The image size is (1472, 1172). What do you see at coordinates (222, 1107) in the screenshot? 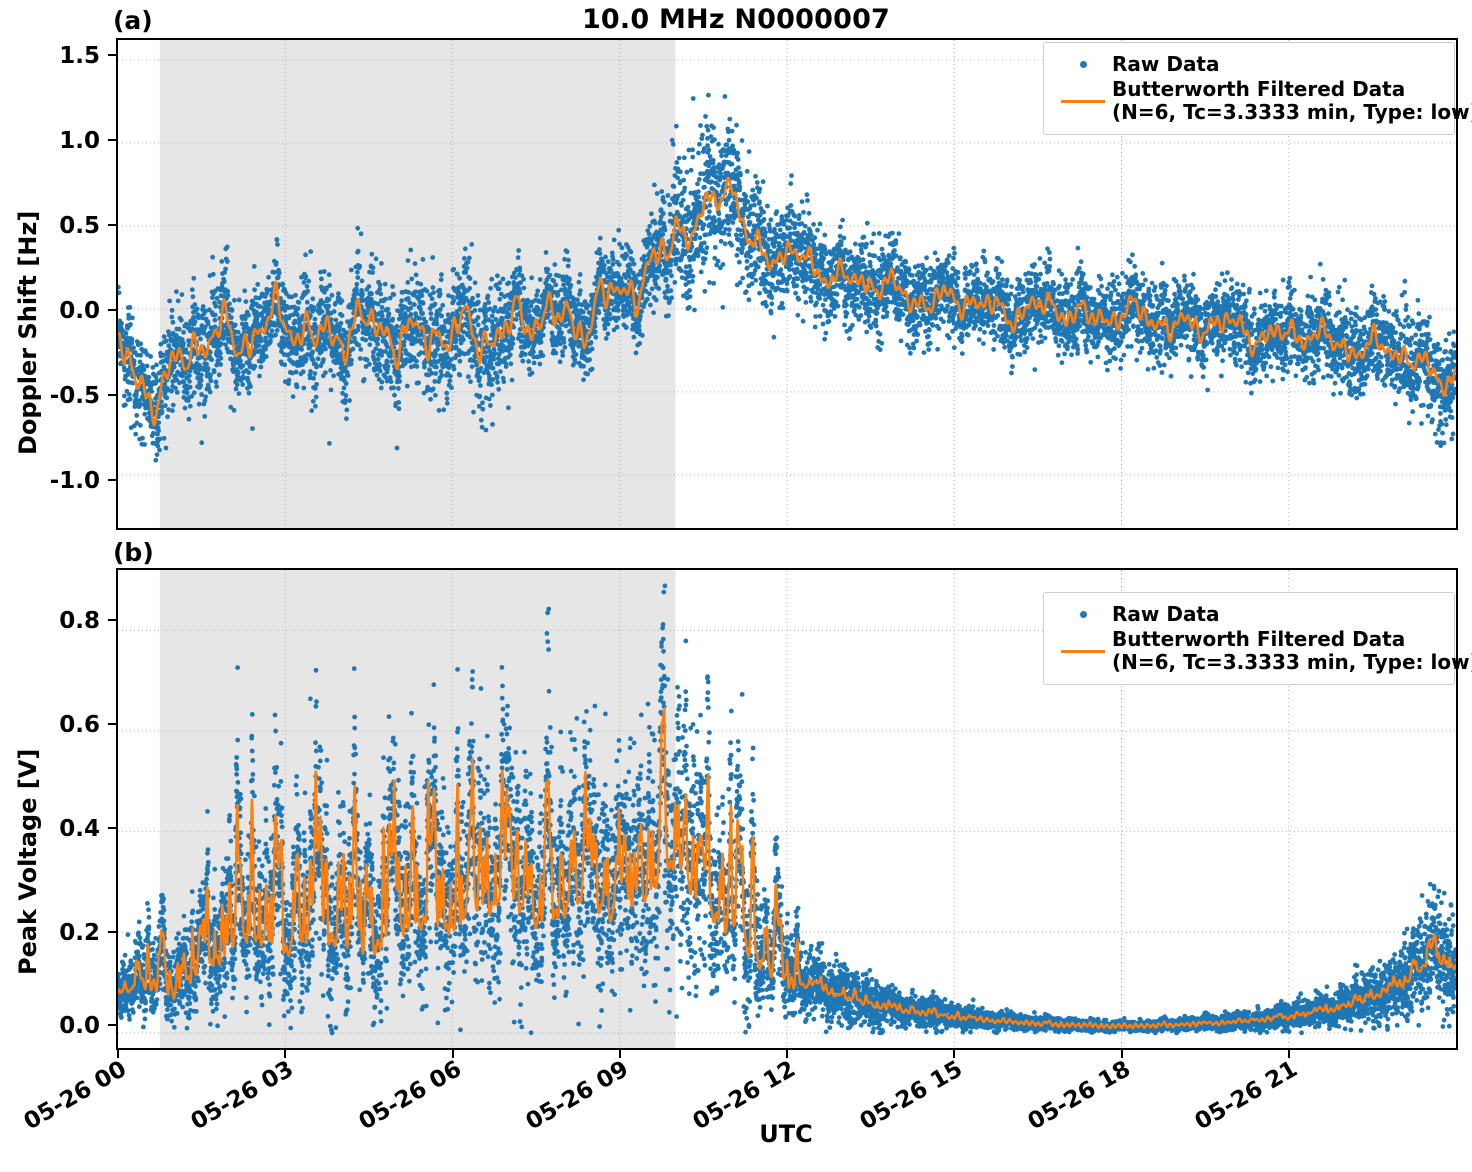
I see `x-tick-label-1: 05-26 03` at bounding box center [222, 1107].